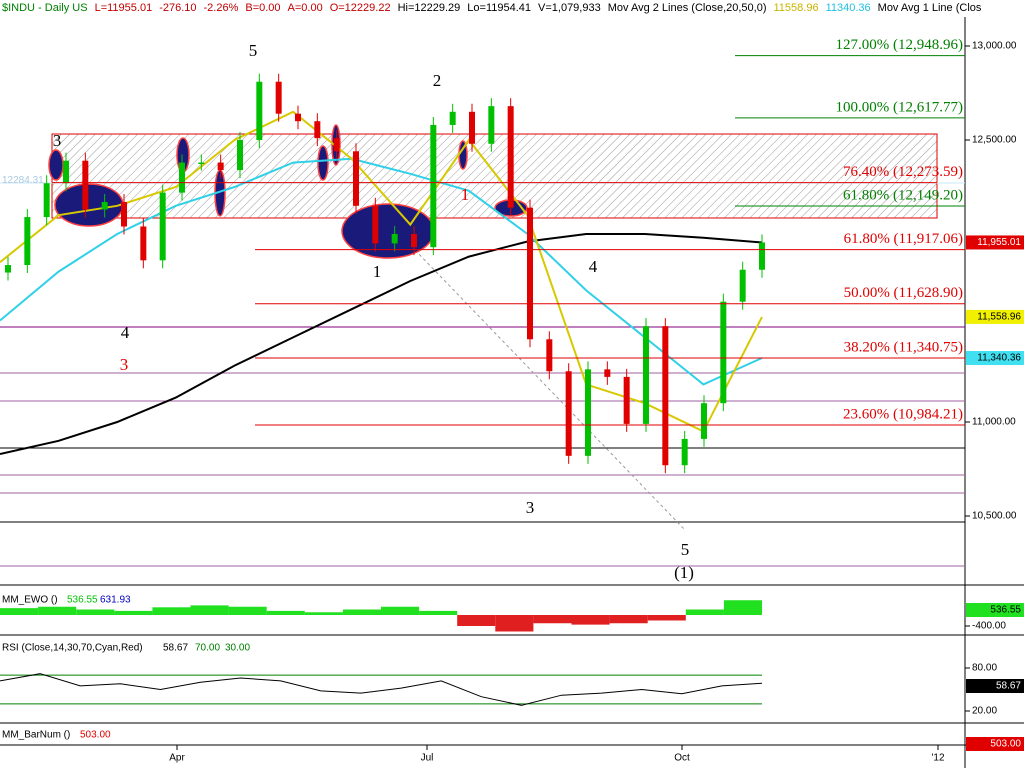 Image resolution: width=1024 pixels, height=768 pixels. Describe the element at coordinates (115, 600) in the screenshot. I see `ewo-other: 631.93` at that location.